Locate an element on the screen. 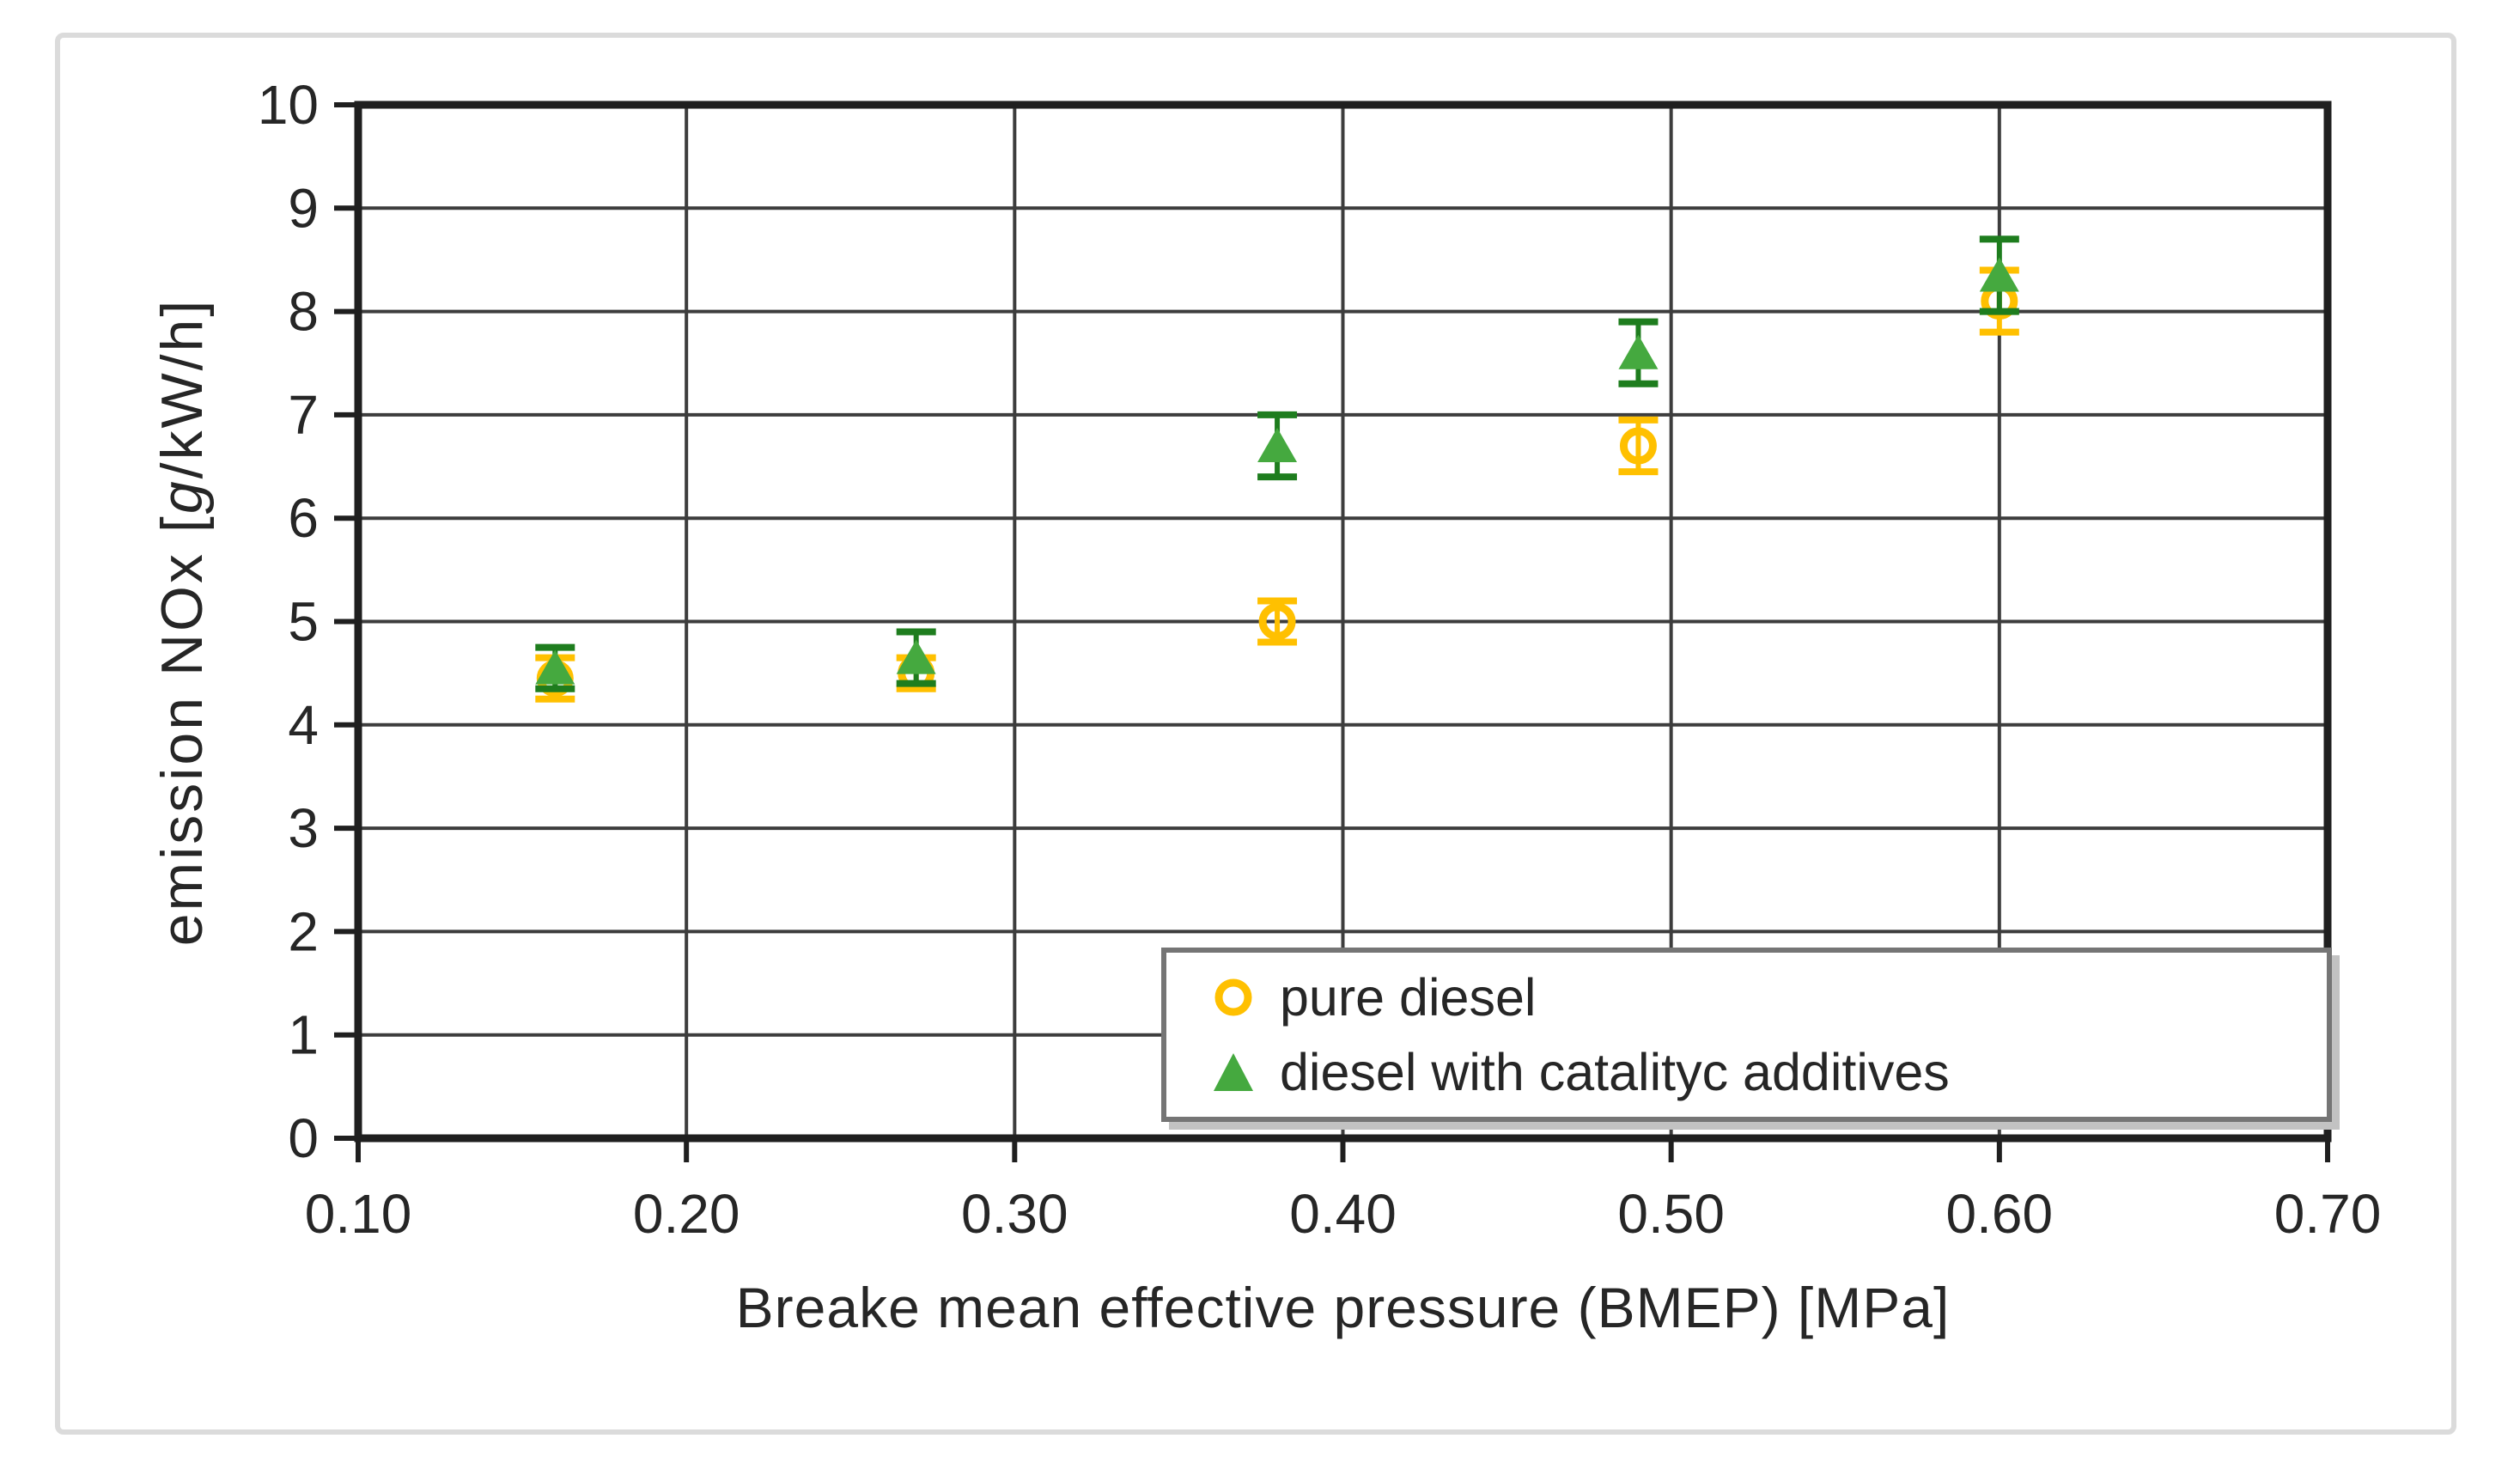  y-tick-label: 2 is located at coordinates (304, 931).